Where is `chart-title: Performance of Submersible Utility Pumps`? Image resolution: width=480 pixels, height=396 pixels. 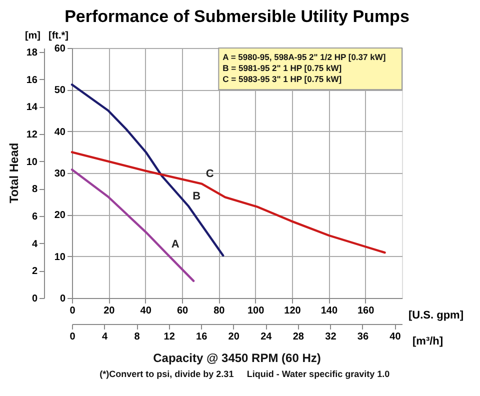
chart-title: Performance of Submersible Utility Pumps is located at coordinates (237, 16).